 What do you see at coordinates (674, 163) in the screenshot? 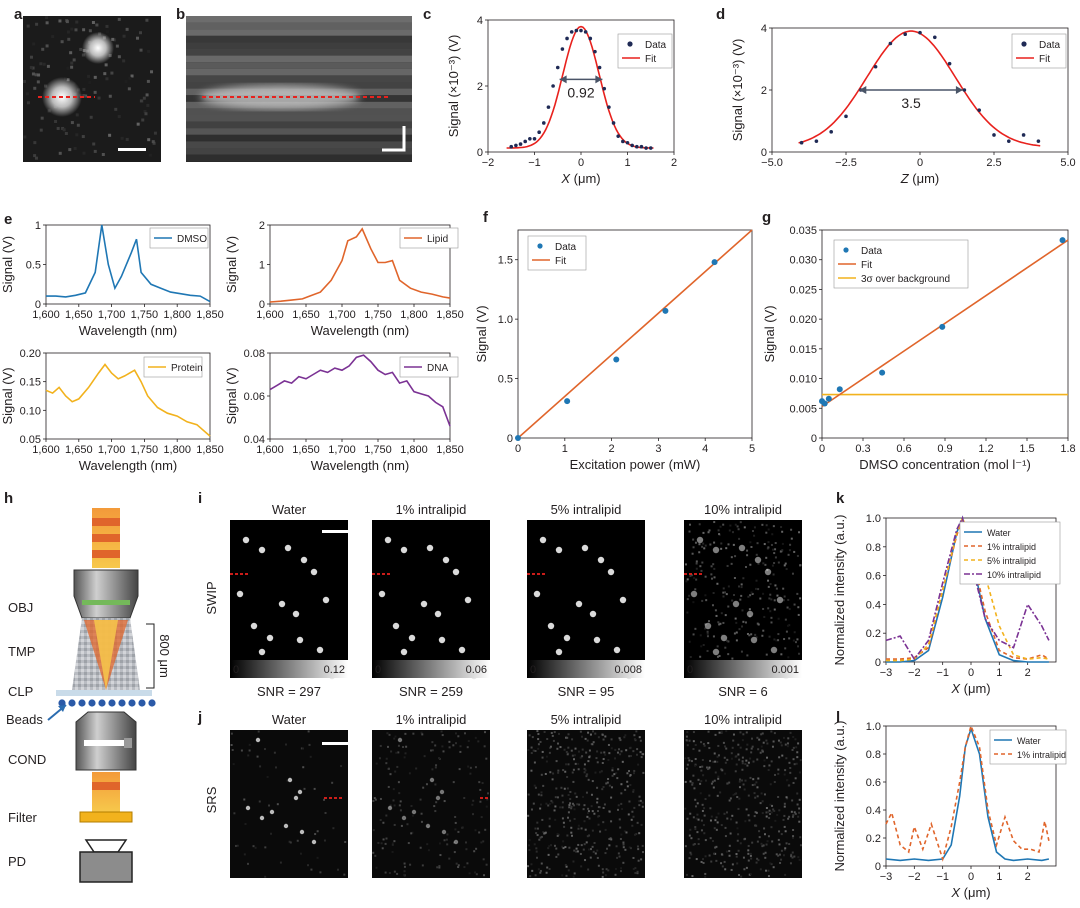
I see `x-tick-label: 2` at bounding box center [674, 163].